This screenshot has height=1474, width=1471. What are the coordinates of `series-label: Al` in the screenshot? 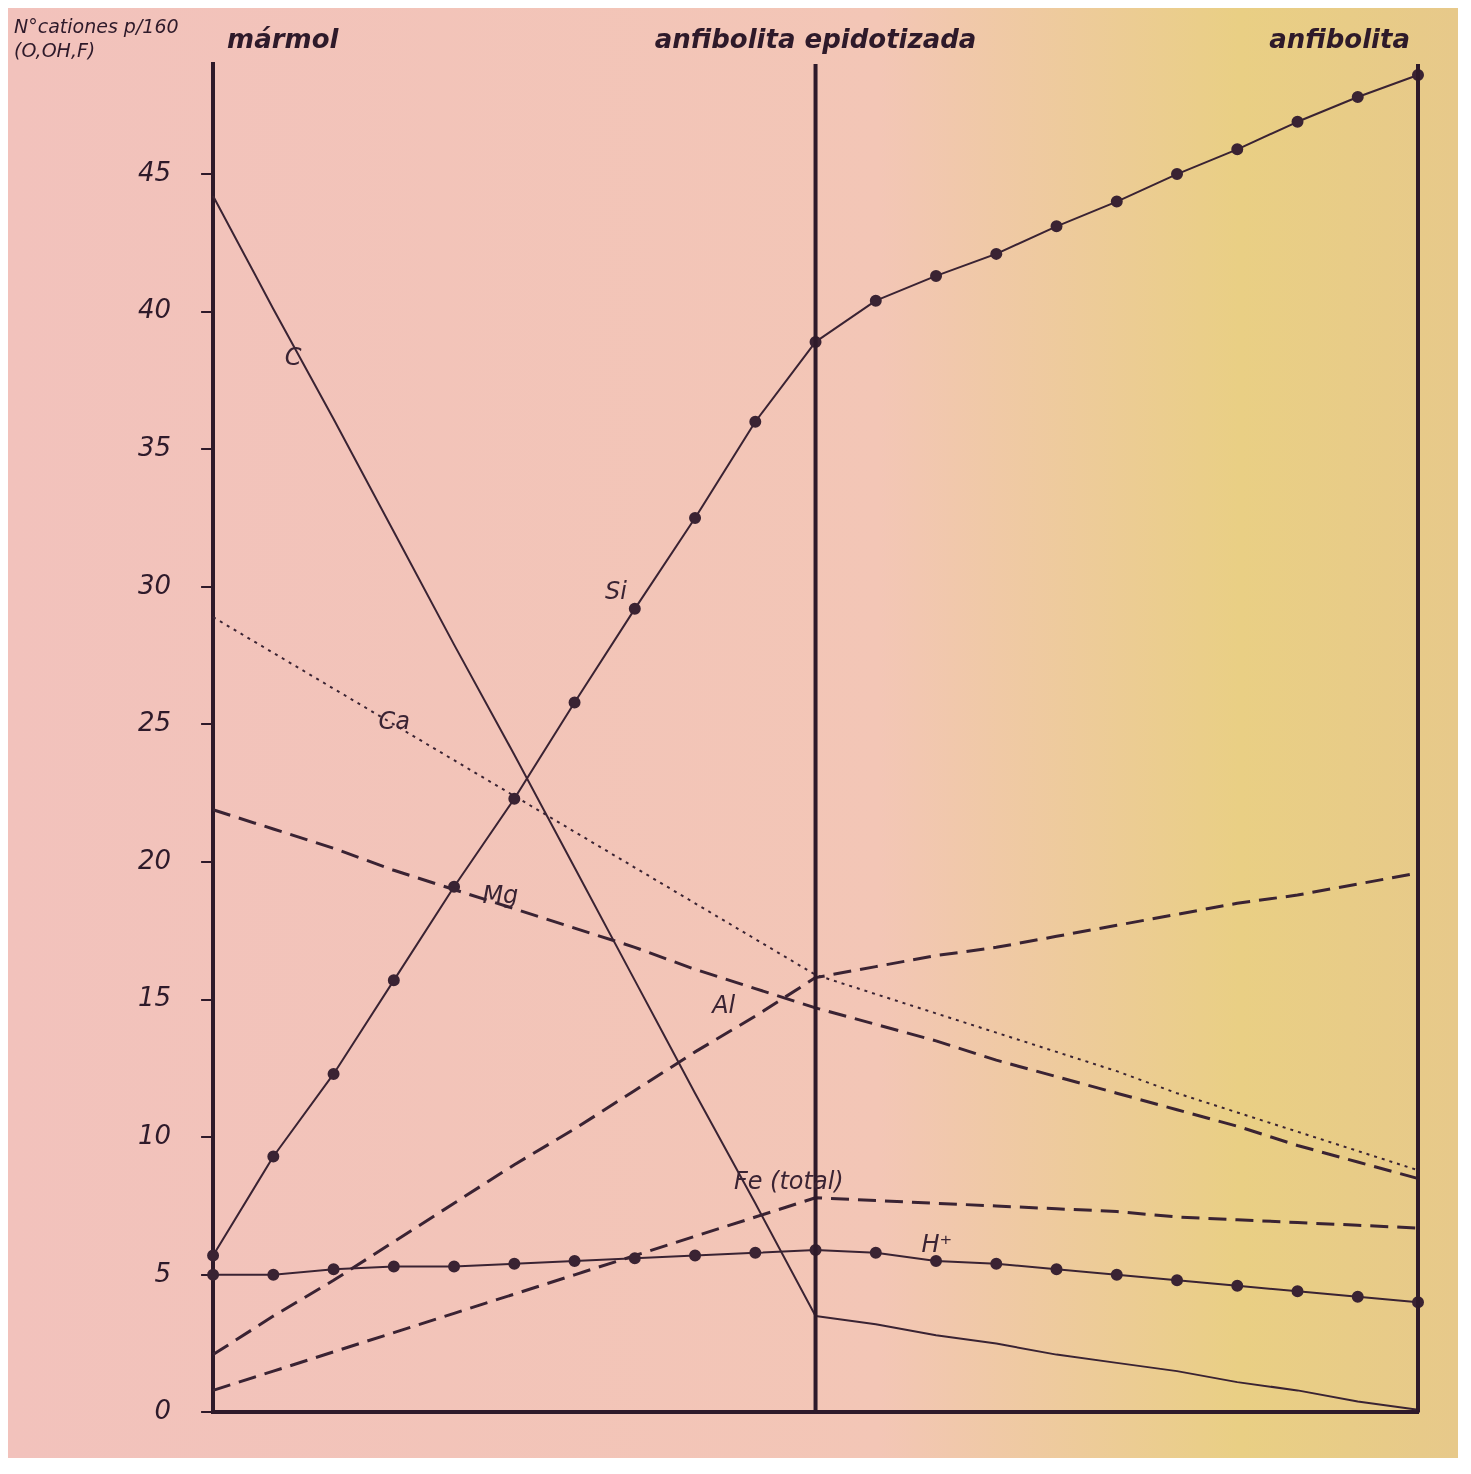 It's located at (723, 1005).